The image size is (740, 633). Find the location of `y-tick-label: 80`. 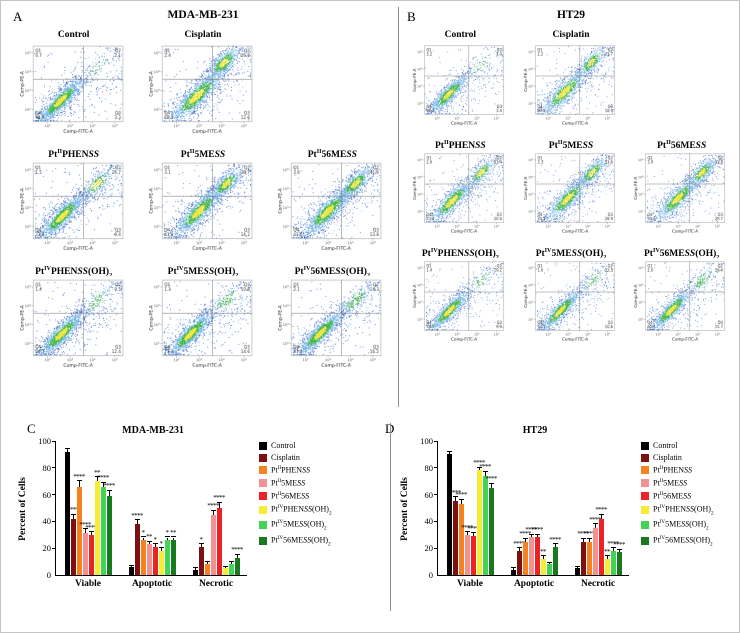

y-tick-label: 80 is located at coordinates (47, 467).